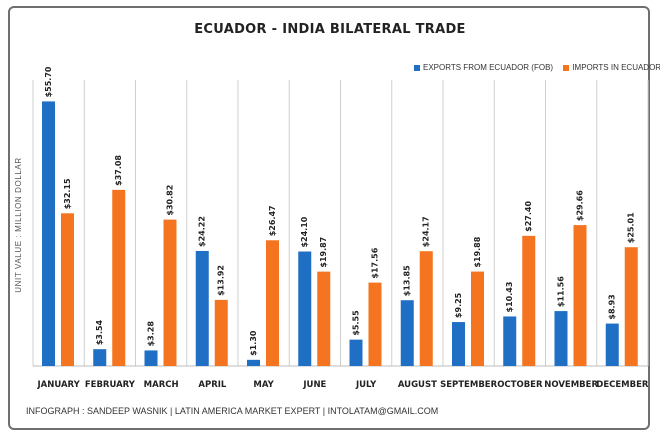  I want to click on label-exports-december: $8.93, so click(612, 306).